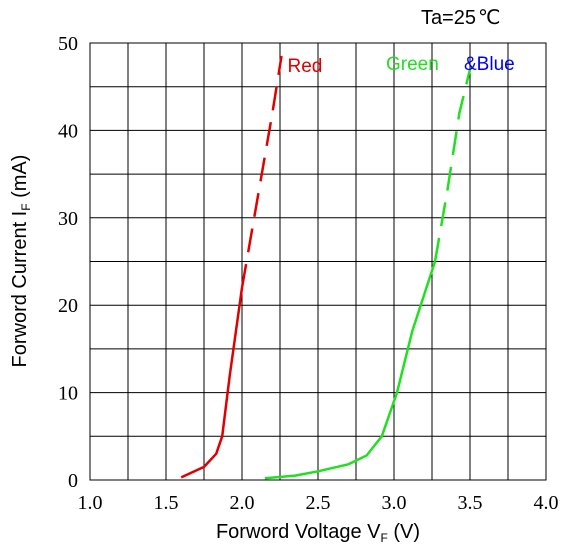 This screenshot has height=553, width=566. What do you see at coordinates (68, 44) in the screenshot?
I see `y-tick-label: 50` at bounding box center [68, 44].